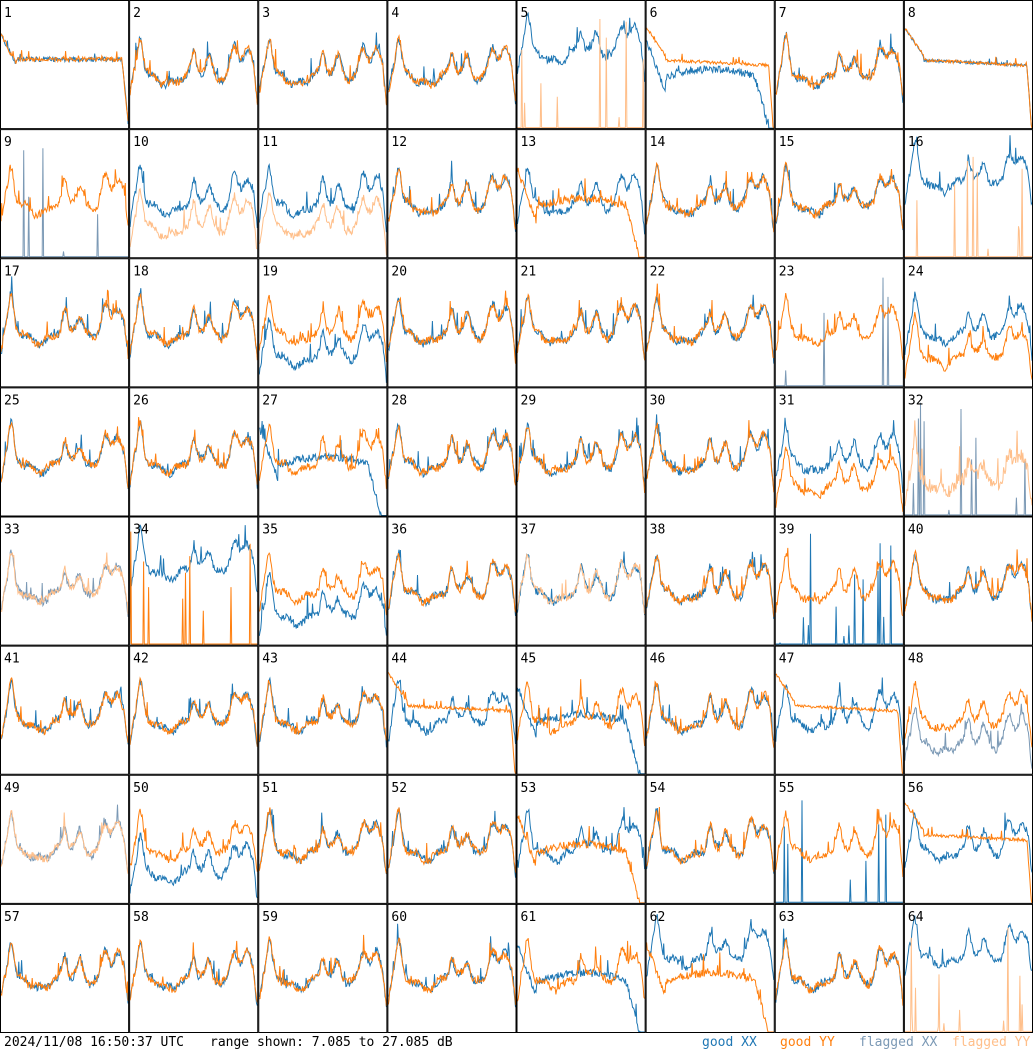 This screenshot has width=1033, height=1053. What do you see at coordinates (399, 142) in the screenshot?
I see `panel-label-12: 12` at bounding box center [399, 142].